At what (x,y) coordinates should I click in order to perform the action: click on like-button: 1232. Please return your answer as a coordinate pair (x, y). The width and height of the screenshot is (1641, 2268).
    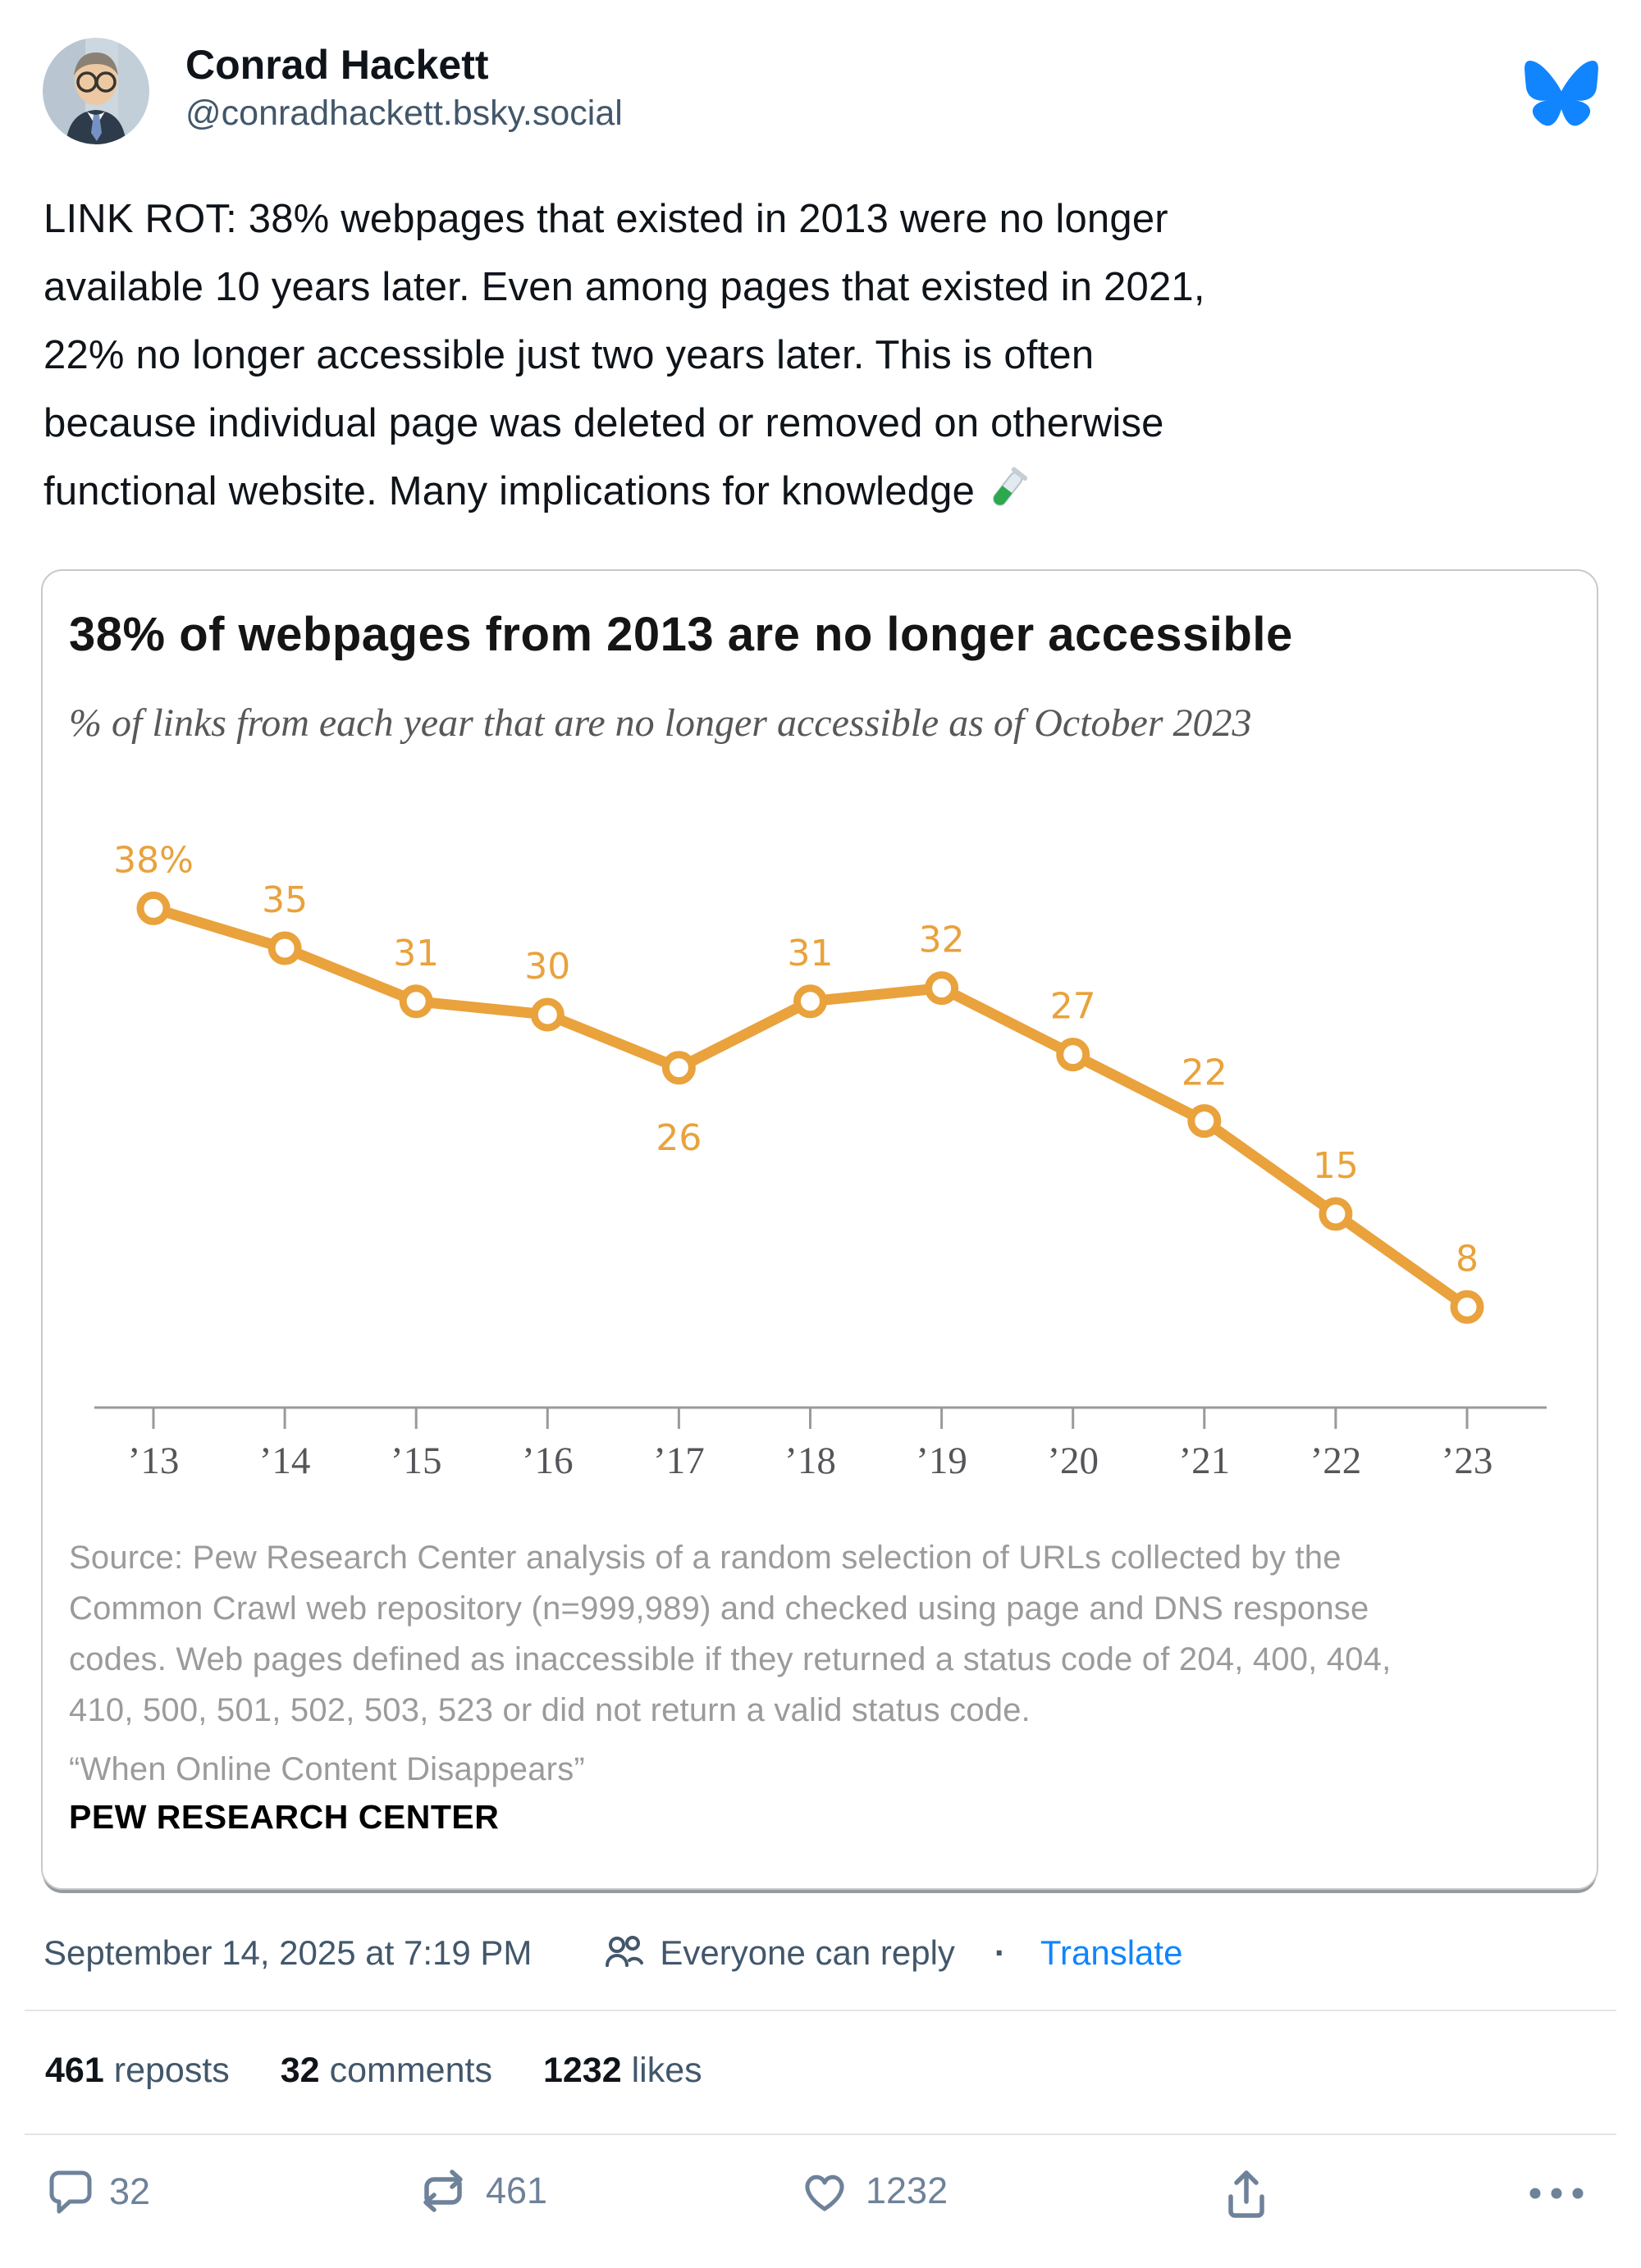
    Looking at the image, I should click on (874, 2191).